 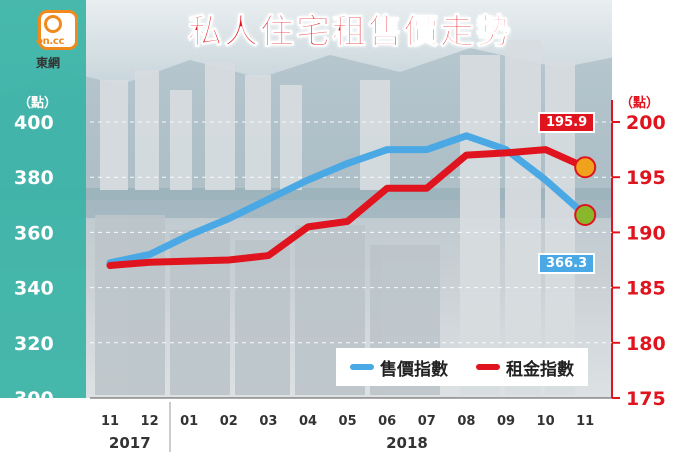 I want to click on legend-swatch-sale, so click(x=362, y=367).